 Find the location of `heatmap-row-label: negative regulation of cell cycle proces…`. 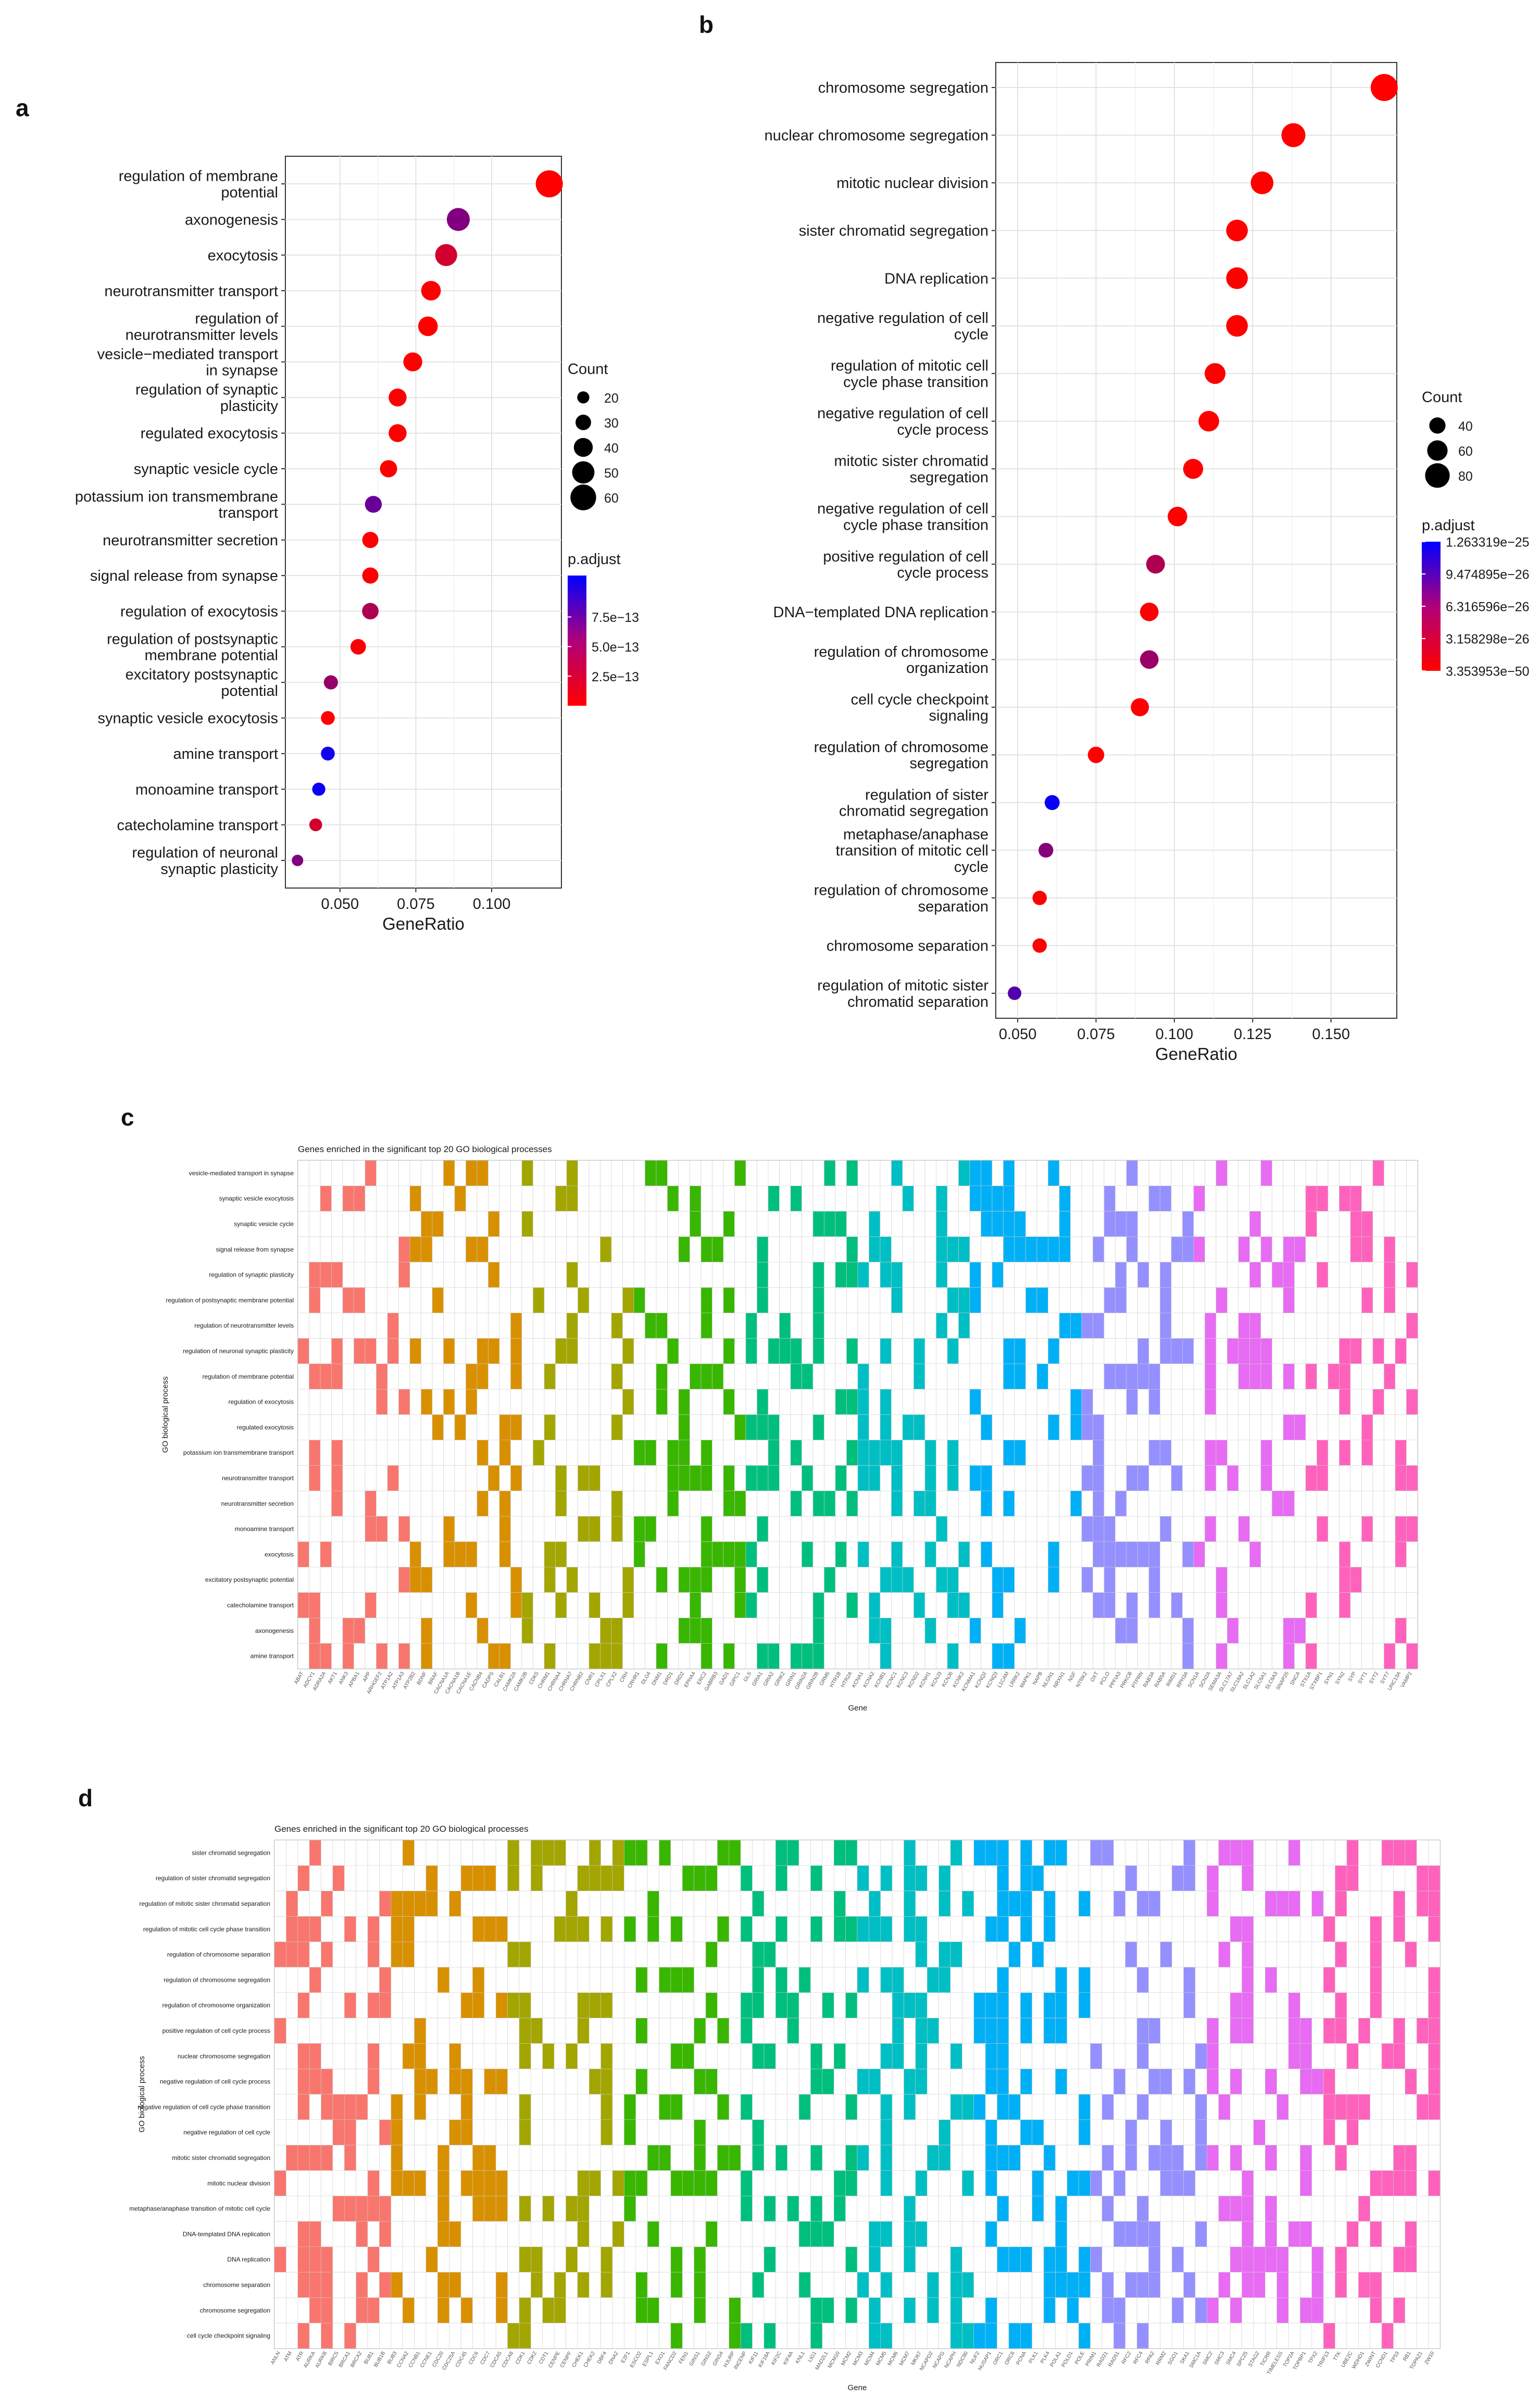

heatmap-row-label: negative regulation of cell cycle proces… is located at coordinates (215, 2081).